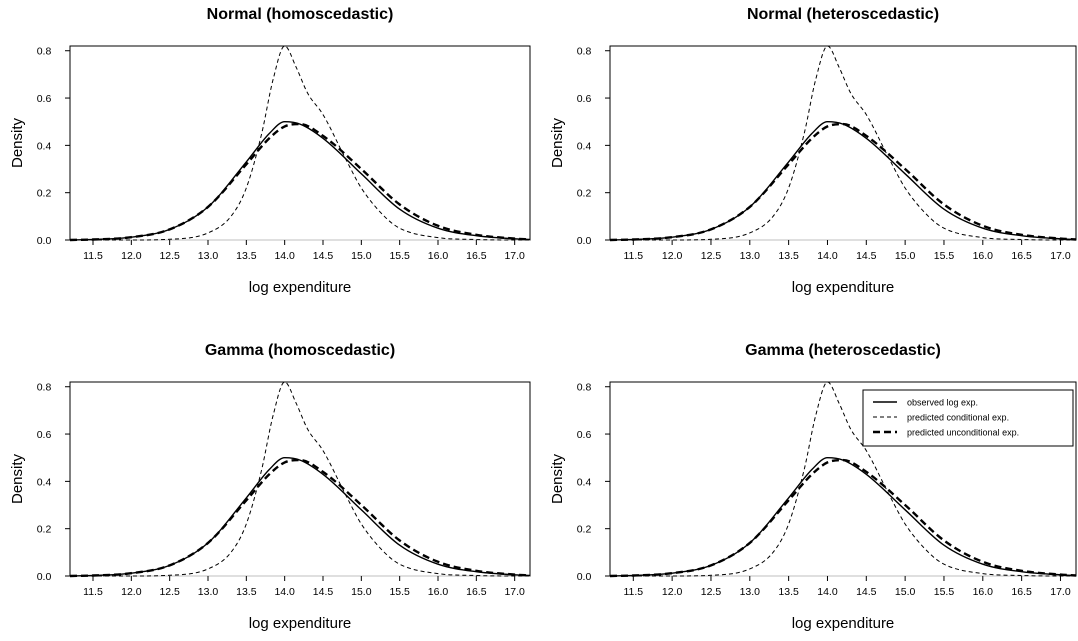 The height and width of the screenshot is (641, 1078). What do you see at coordinates (843, 14) in the screenshot?
I see `chart-title: Normal (heteroscedastic)` at bounding box center [843, 14].